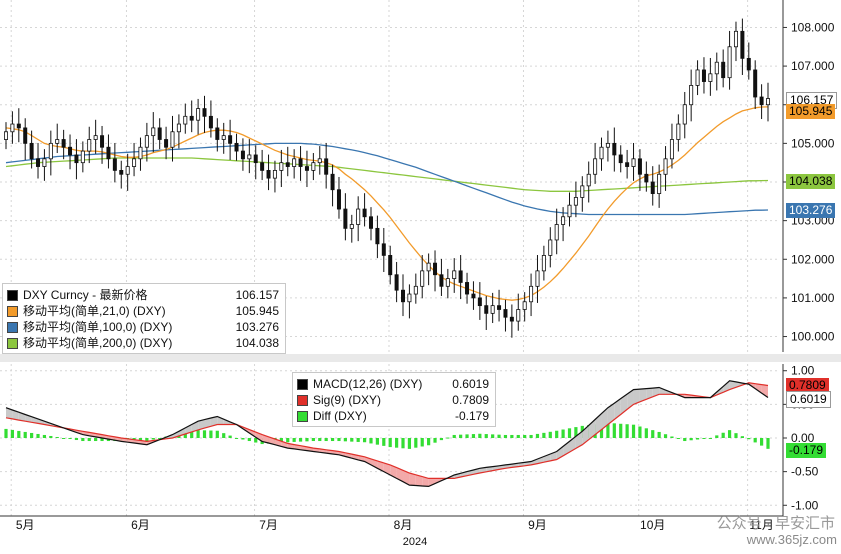  I want to click on legend-label: 移动平均(简单,200,0) (DXY), so click(98, 343).